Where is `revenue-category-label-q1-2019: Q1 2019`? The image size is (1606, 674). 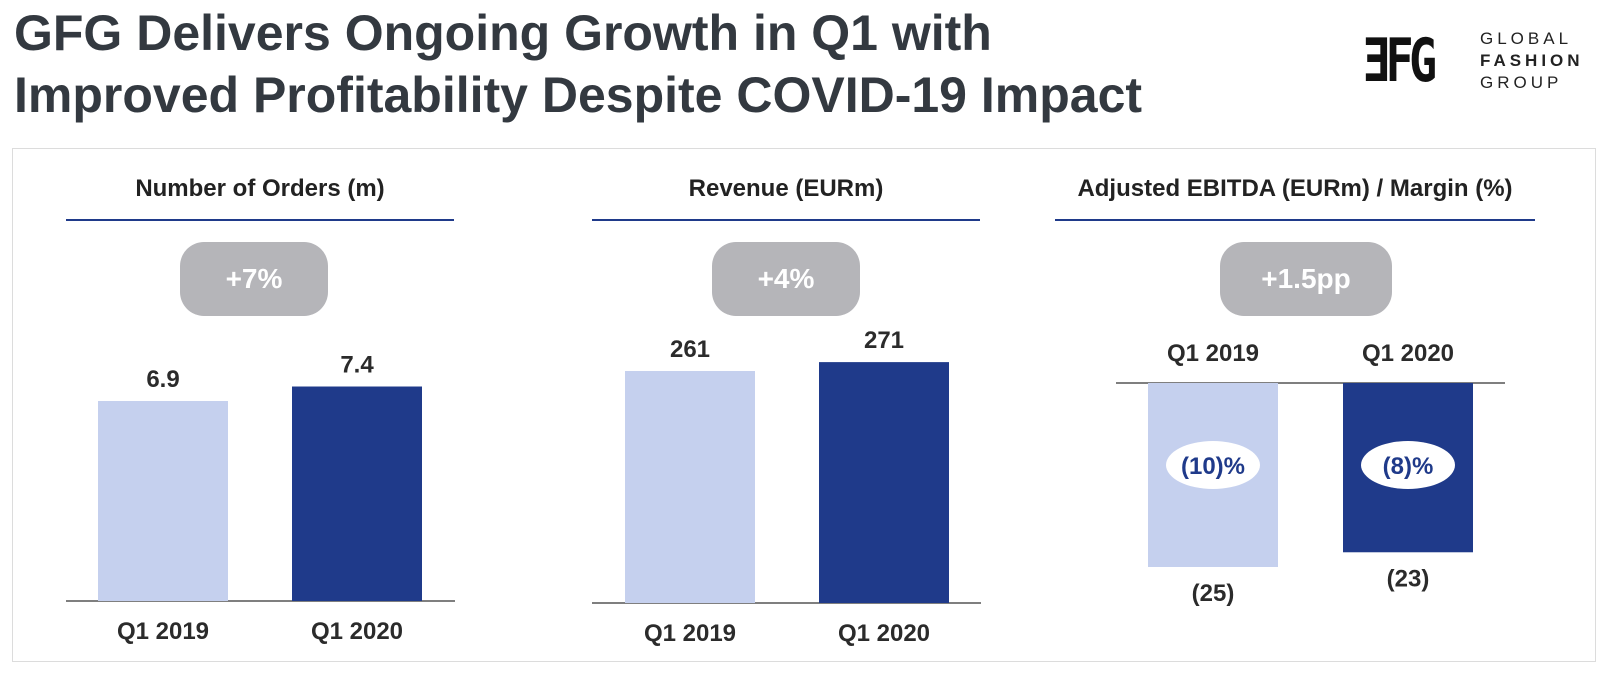 revenue-category-label-q1-2019: Q1 2019 is located at coordinates (690, 633).